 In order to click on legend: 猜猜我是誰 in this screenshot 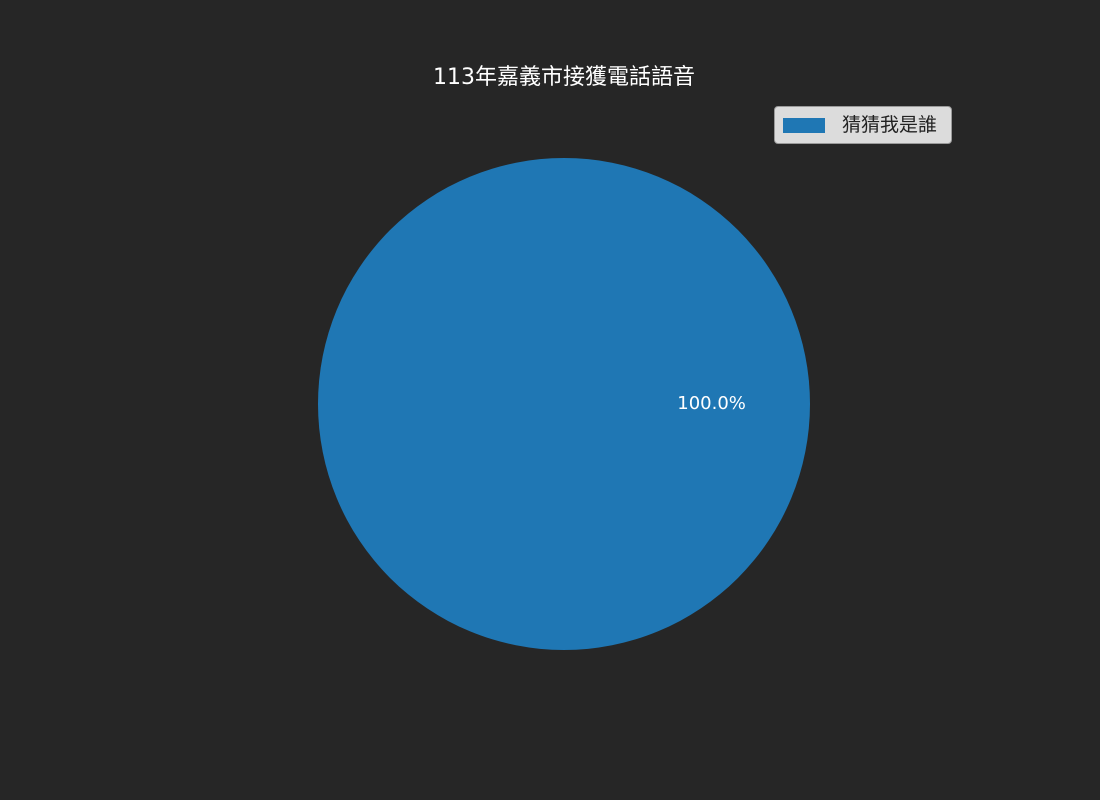, I will do `click(863, 125)`.